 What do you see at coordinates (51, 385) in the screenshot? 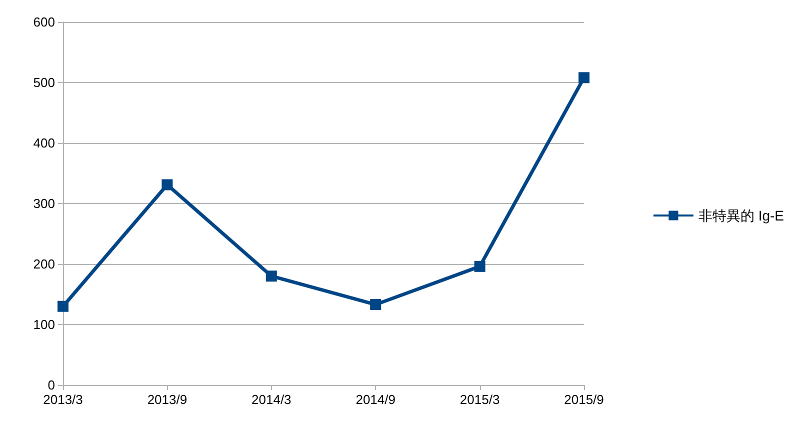
I see `y-tick-label: 0` at bounding box center [51, 385].